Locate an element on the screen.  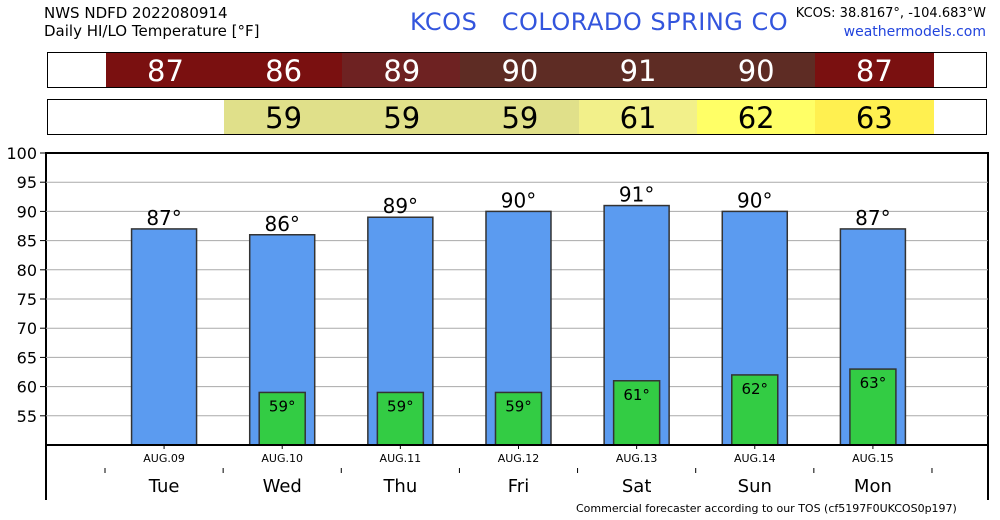
hi-bar is located at coordinates (164, 337).